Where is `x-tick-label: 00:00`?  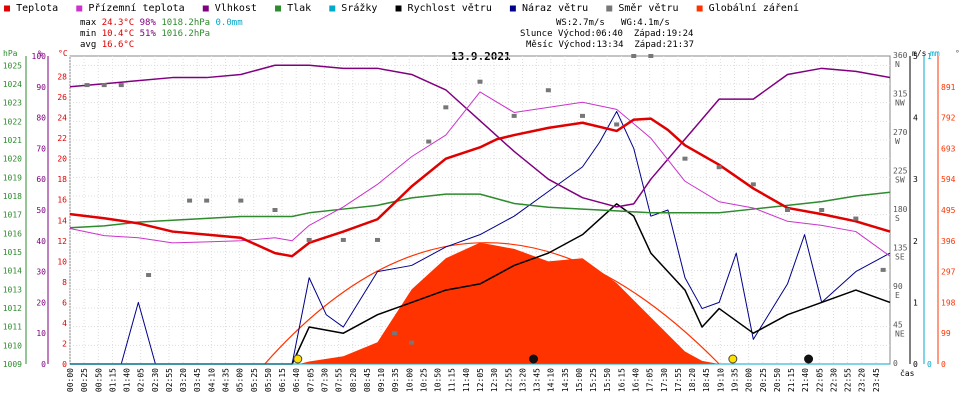
x-tick-label: 00:00 is located at coordinates (70, 380).